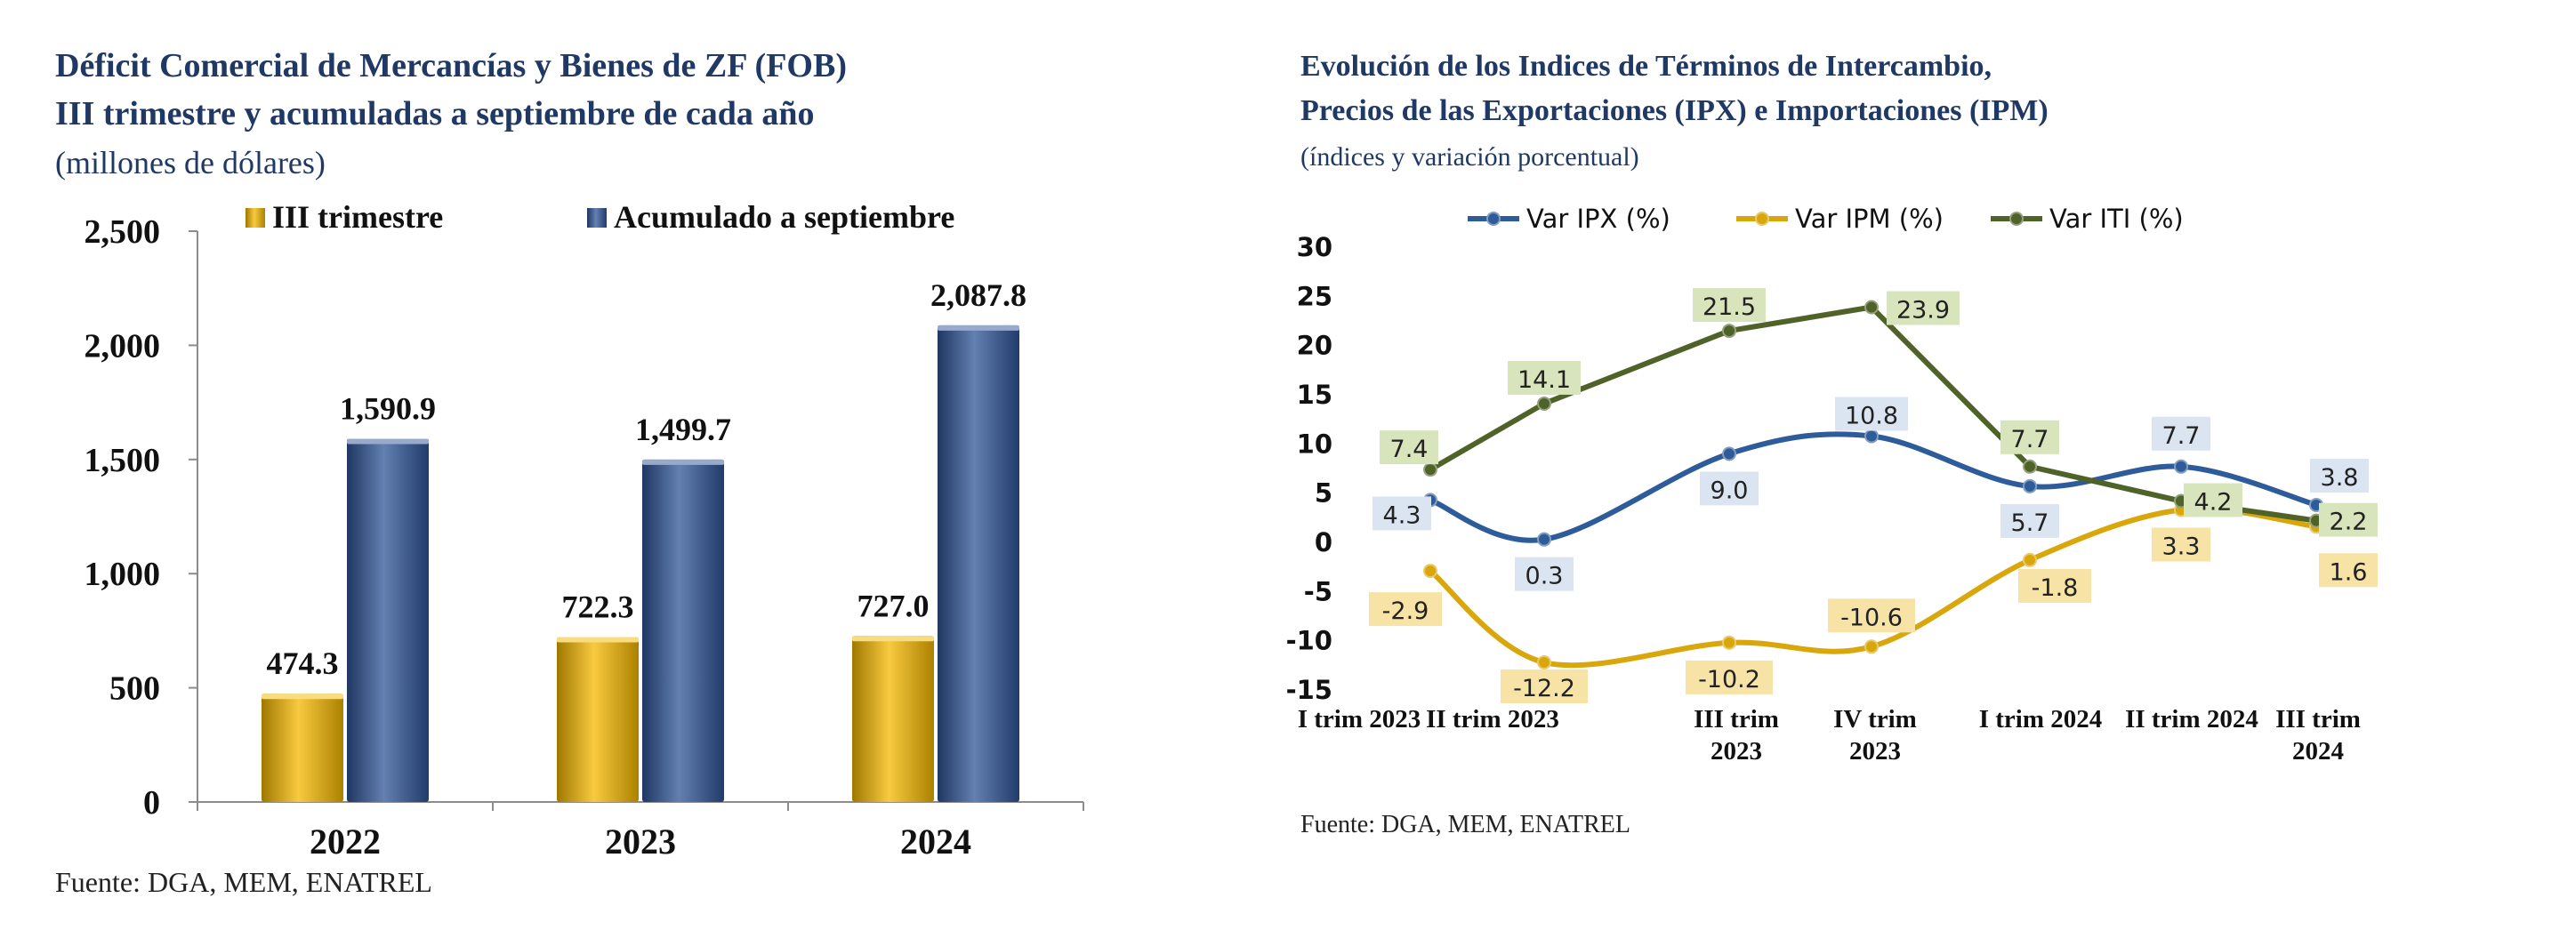 The height and width of the screenshot is (946, 2576). What do you see at coordinates (1923, 311) in the screenshot?
I see `data-label: 23.9` at bounding box center [1923, 311].